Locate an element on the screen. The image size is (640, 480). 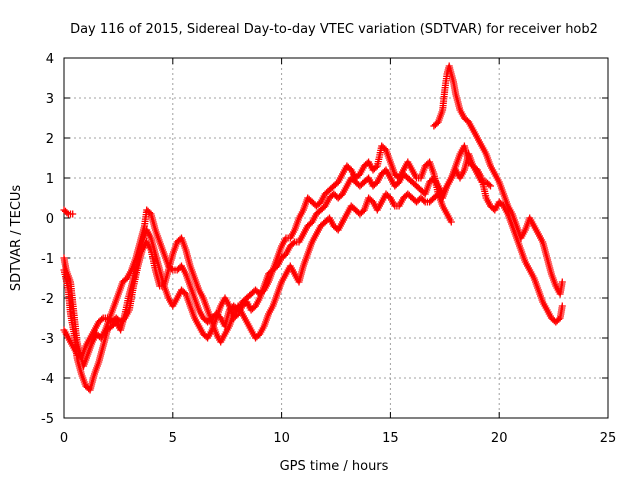
x-tick-label: 5 is located at coordinates (173, 438).